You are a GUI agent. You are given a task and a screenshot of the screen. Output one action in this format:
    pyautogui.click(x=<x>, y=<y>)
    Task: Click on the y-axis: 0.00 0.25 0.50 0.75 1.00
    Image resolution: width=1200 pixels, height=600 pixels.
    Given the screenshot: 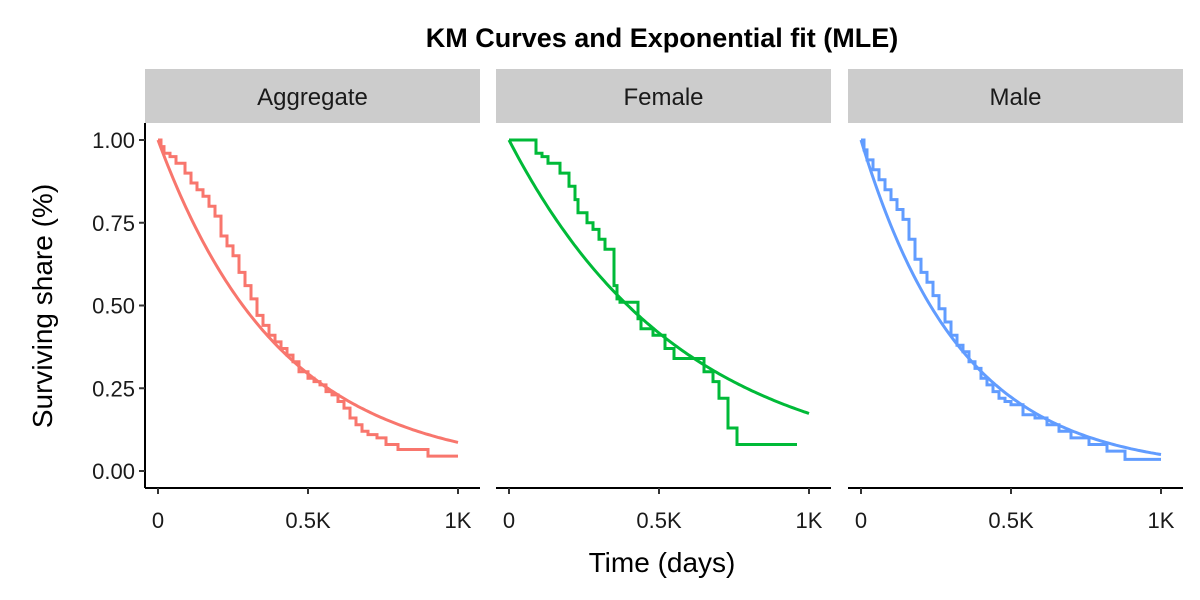 What is the action you would take?
    pyautogui.click(x=119, y=305)
    